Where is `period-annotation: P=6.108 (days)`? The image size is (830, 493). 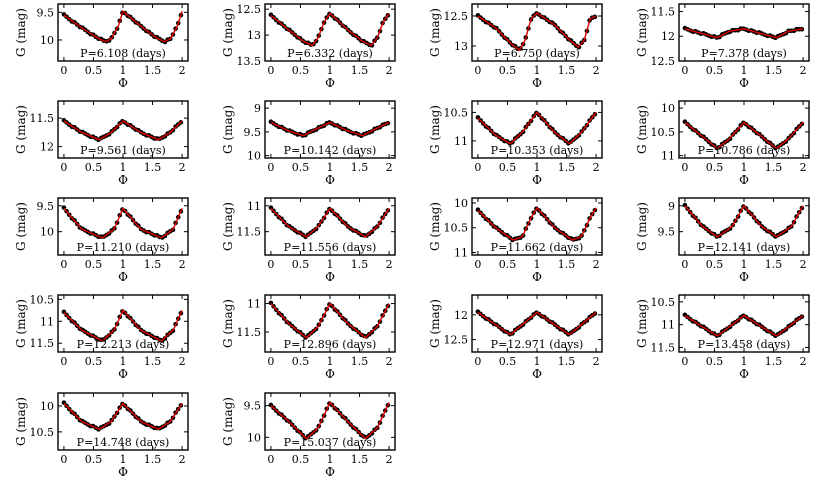
period-annotation: P=6.108 (days) is located at coordinates (123, 53).